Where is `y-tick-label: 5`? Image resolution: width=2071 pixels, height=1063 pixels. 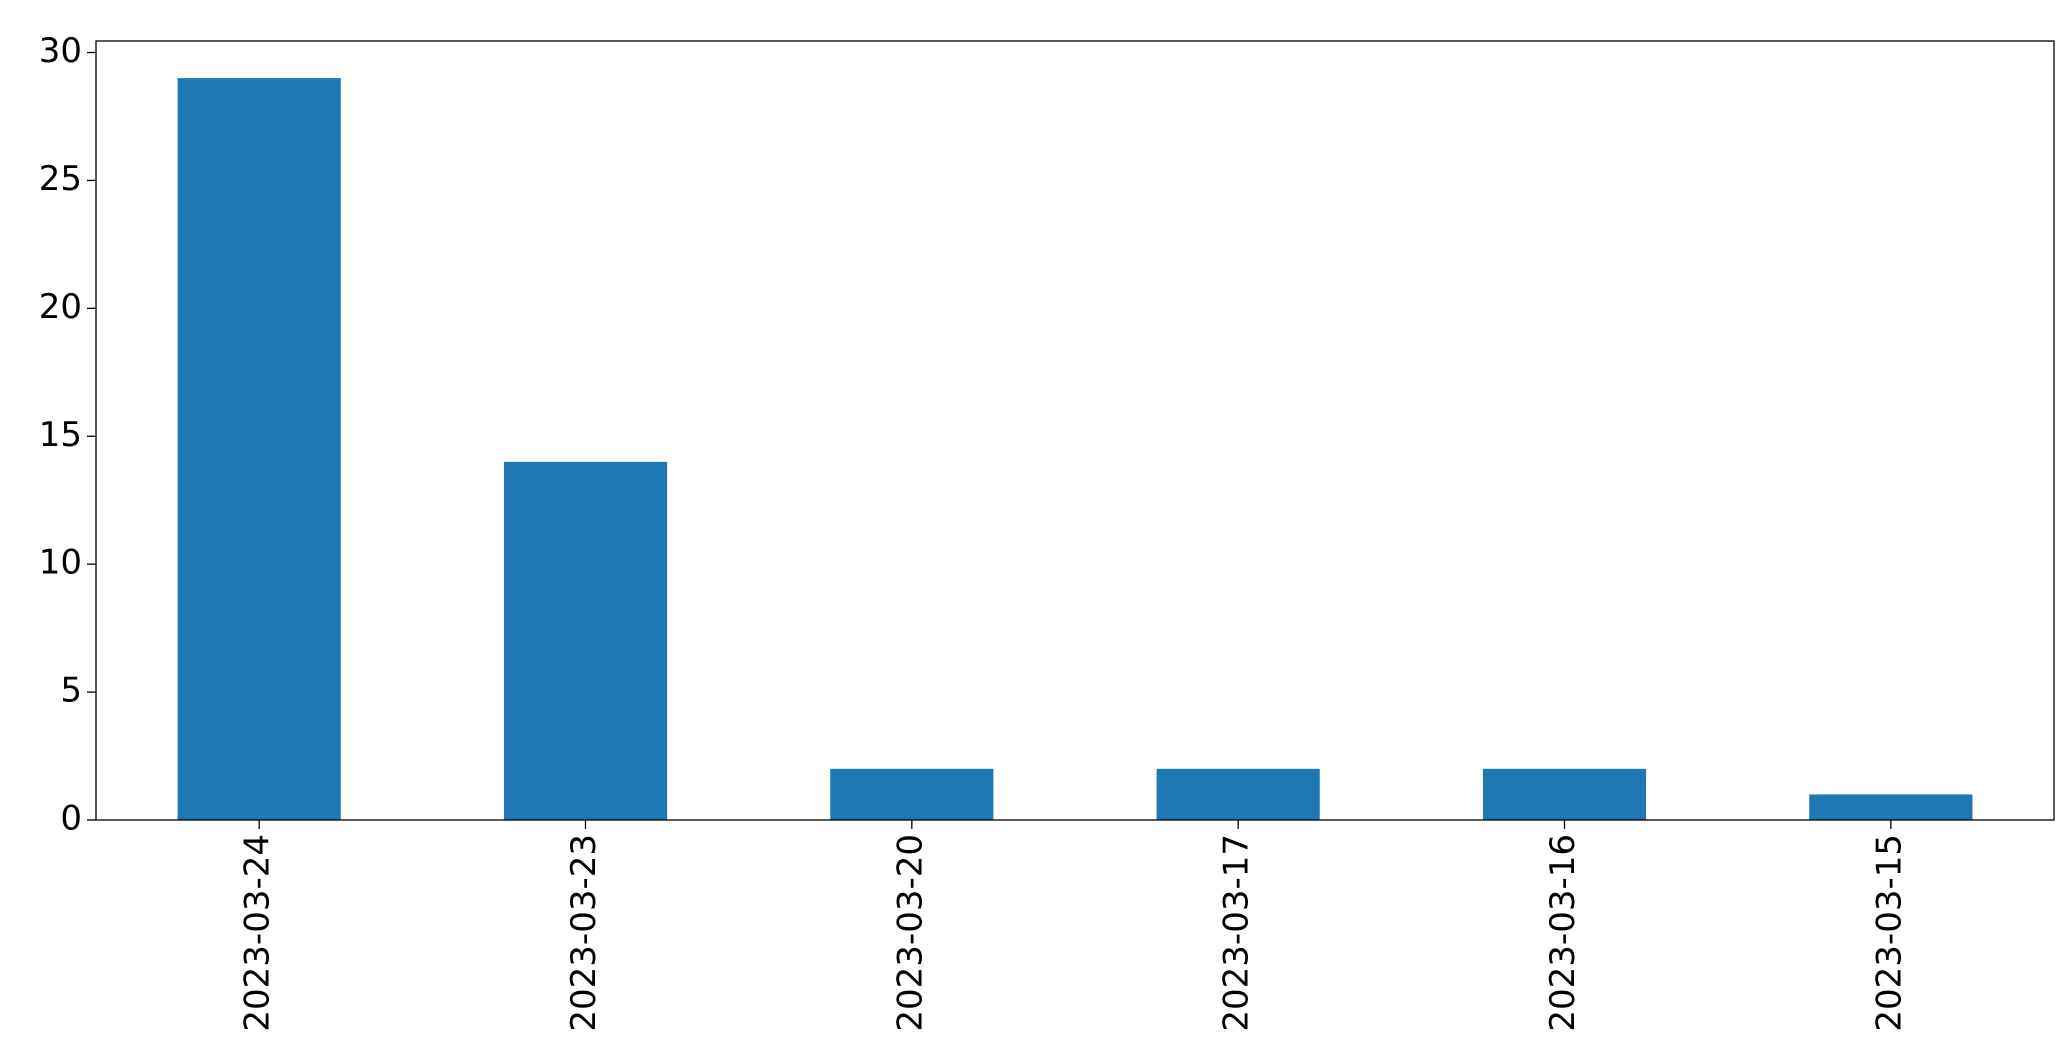 y-tick-label: 5 is located at coordinates (71, 691).